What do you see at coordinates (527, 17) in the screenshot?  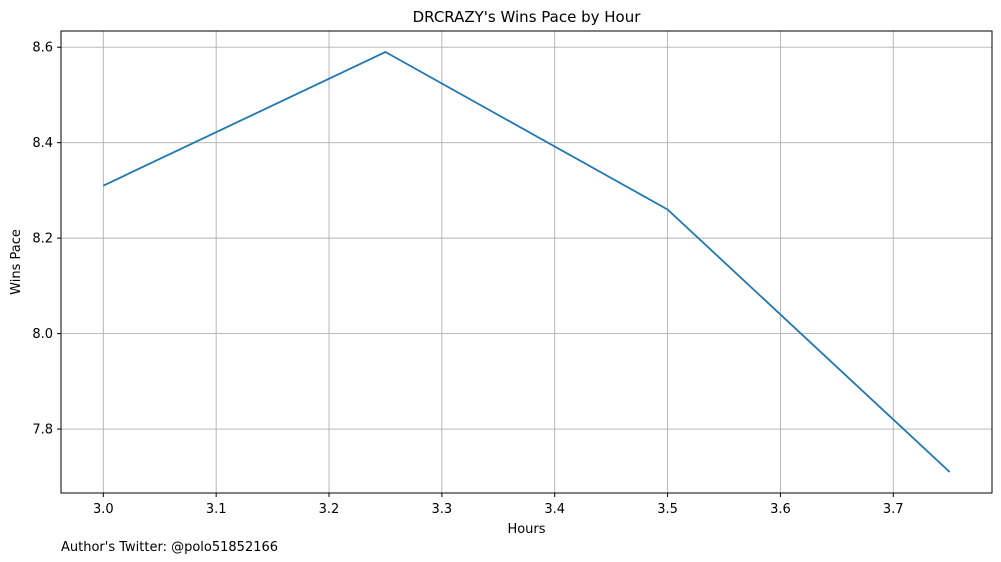 I see `chart-title: DRCRAZY's Wins Pace by Hour` at bounding box center [527, 17].